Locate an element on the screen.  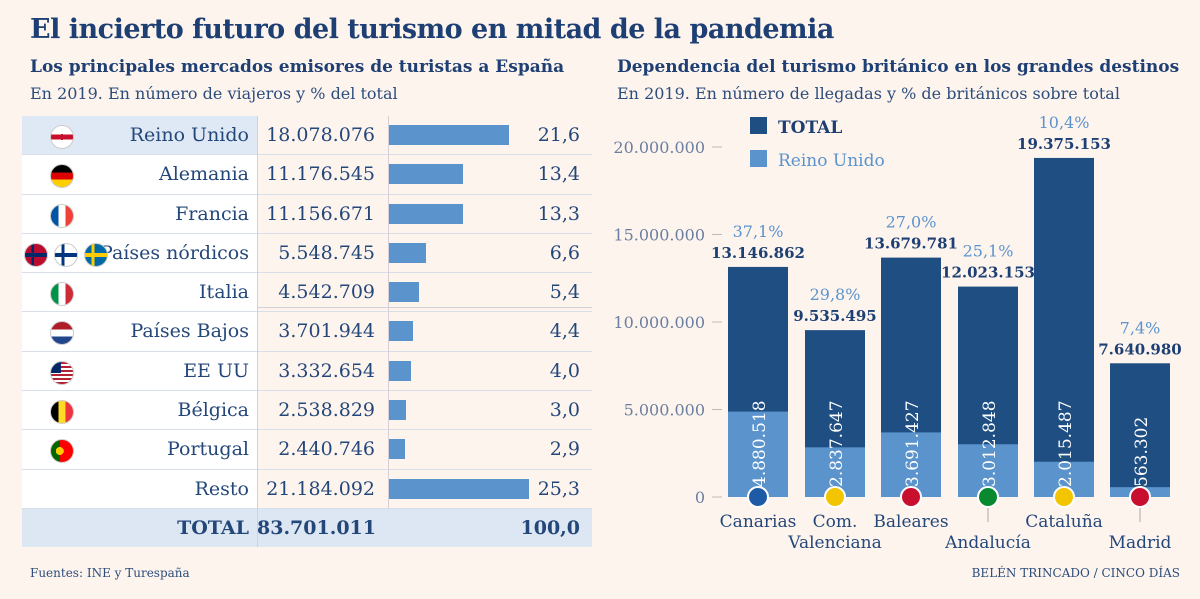
table-row: Portugal 2.440.746 2,9 is located at coordinates (307, 450).